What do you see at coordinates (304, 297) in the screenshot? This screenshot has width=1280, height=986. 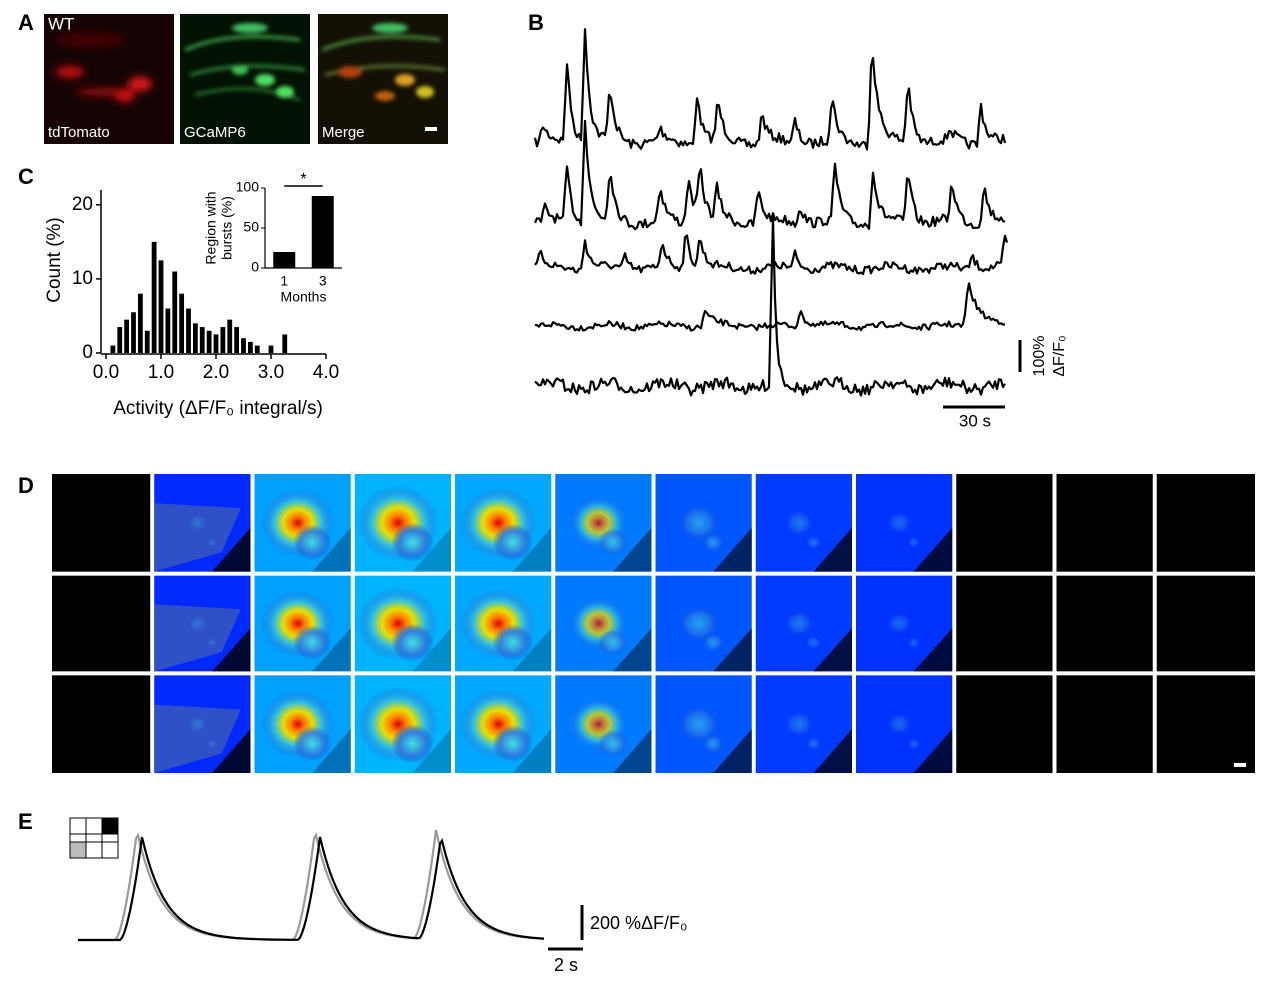 I see `x-axis-label: Months` at bounding box center [304, 297].